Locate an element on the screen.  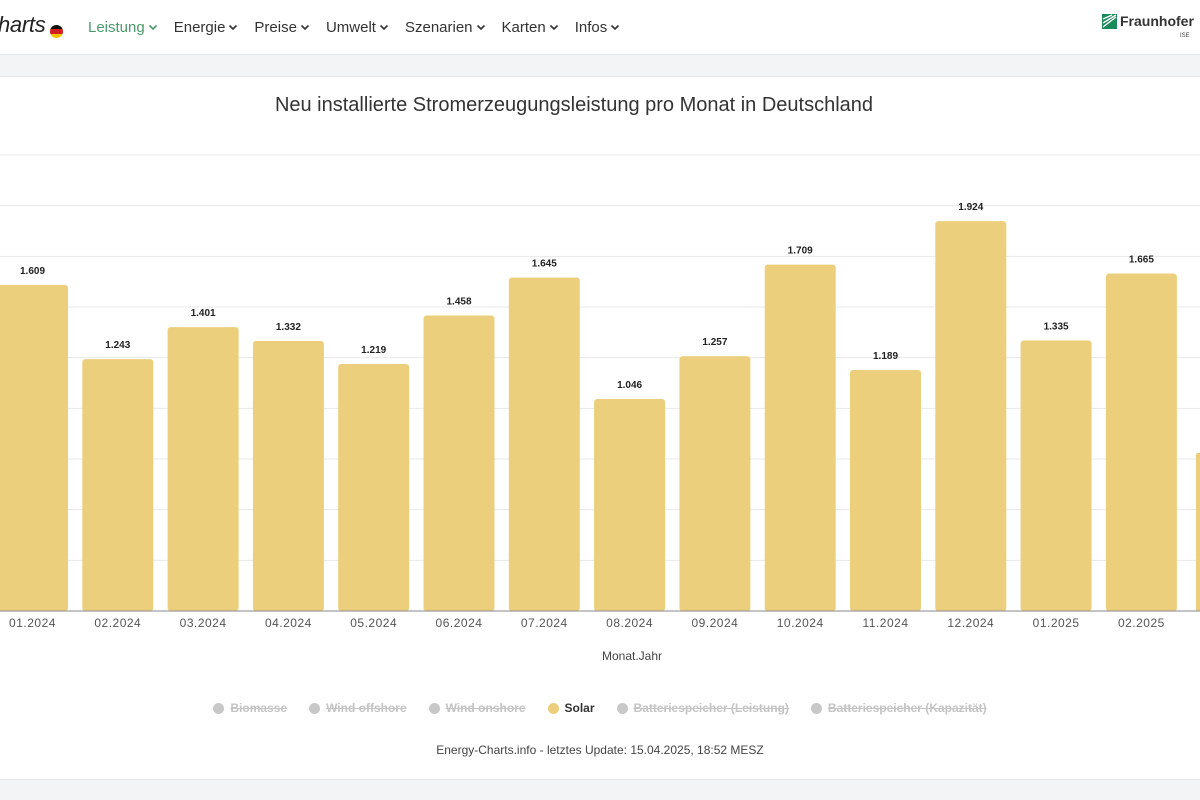
legend-label: Batteriespeicher (Leistung) is located at coordinates (711, 708).